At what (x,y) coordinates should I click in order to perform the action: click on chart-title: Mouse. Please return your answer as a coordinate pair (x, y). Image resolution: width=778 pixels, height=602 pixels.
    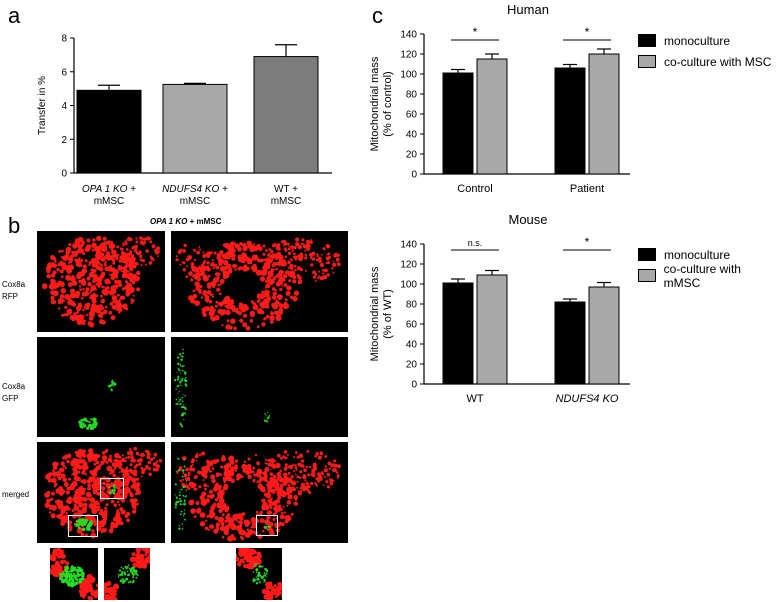
    Looking at the image, I should click on (527, 219).